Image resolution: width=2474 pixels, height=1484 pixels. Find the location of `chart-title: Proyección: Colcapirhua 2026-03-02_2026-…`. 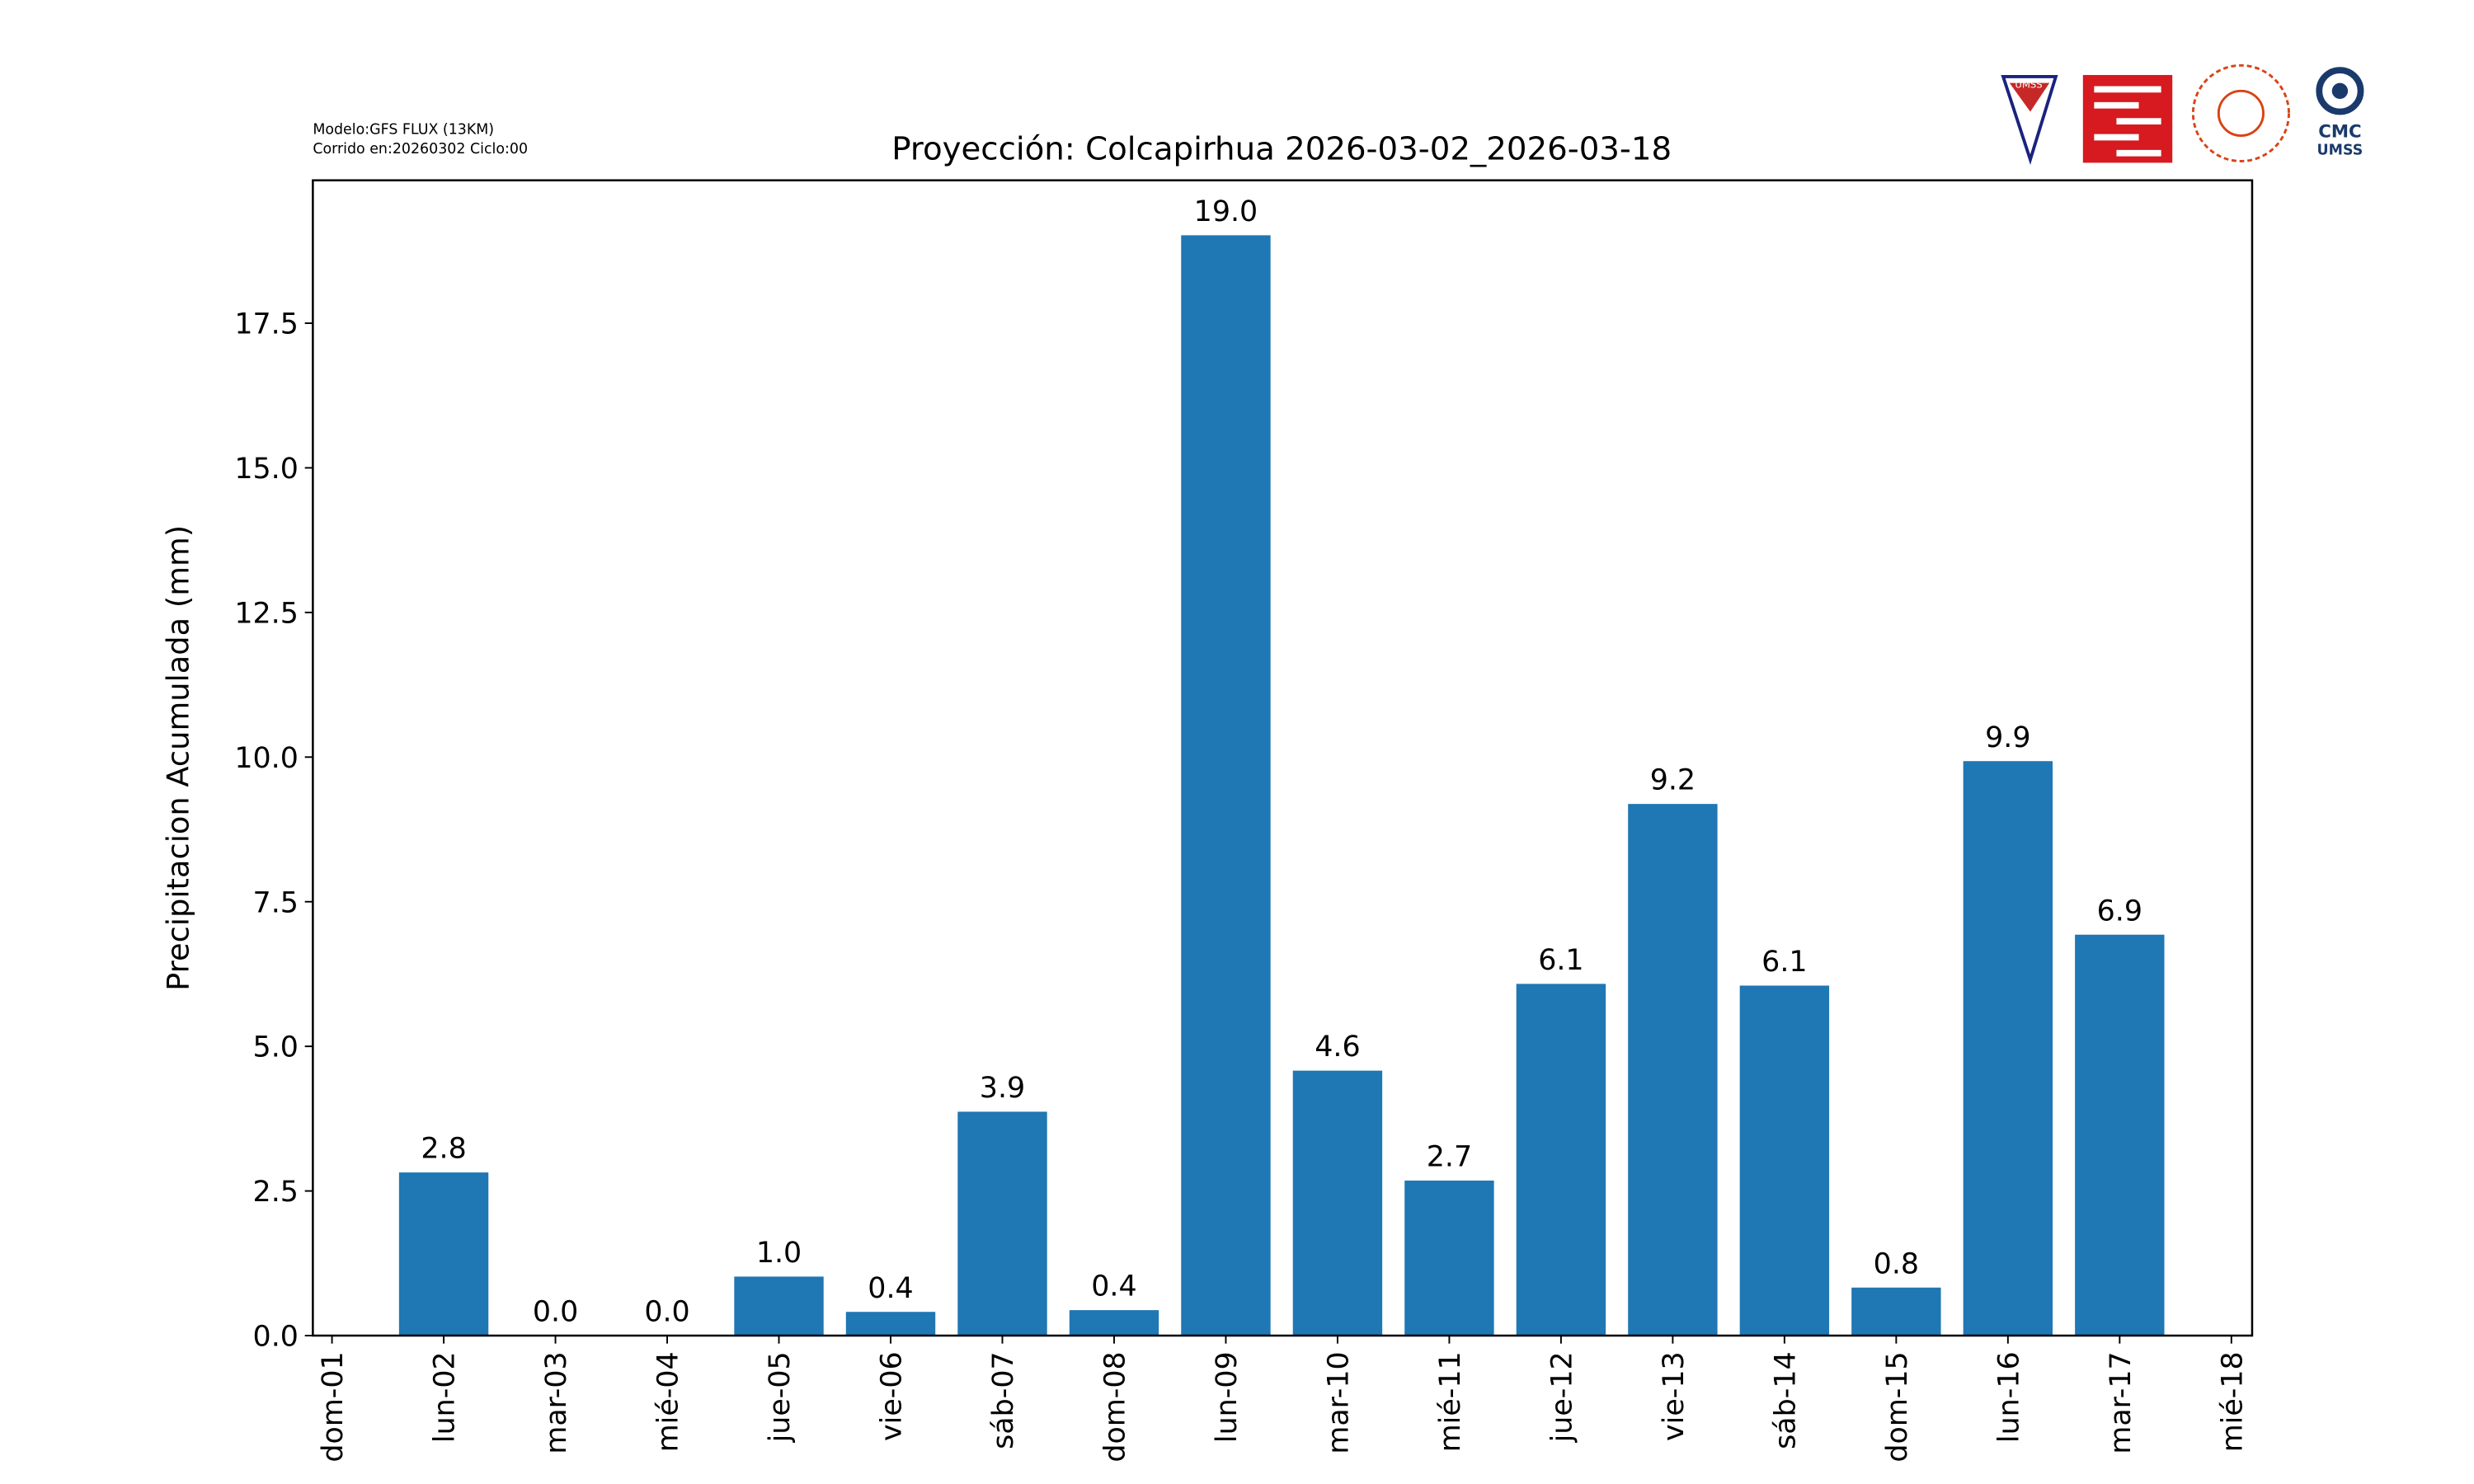

chart-title: Proyección: Colcapirhua 2026-03-02_2026-… is located at coordinates (1281, 149).